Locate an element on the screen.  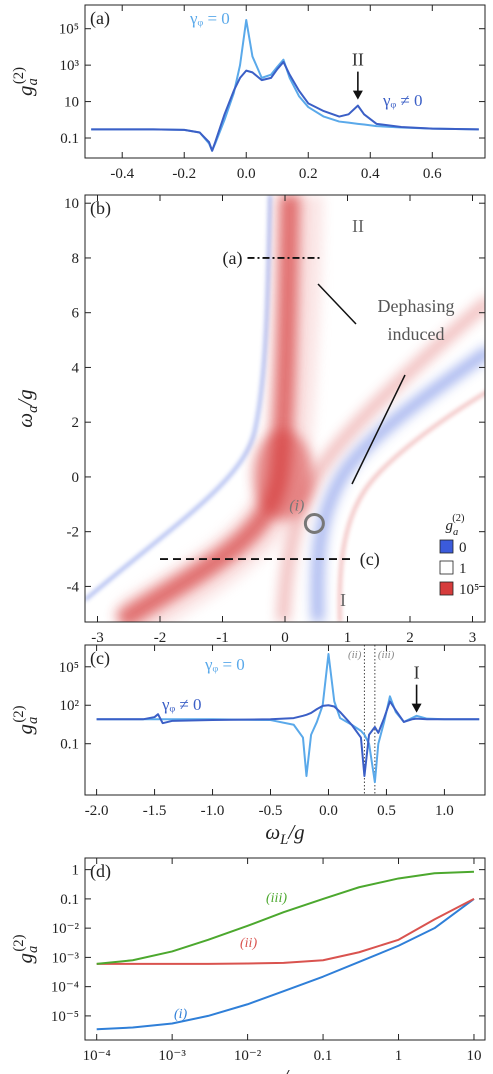
x-axis-title-part: L is located at coordinates (283, 840).